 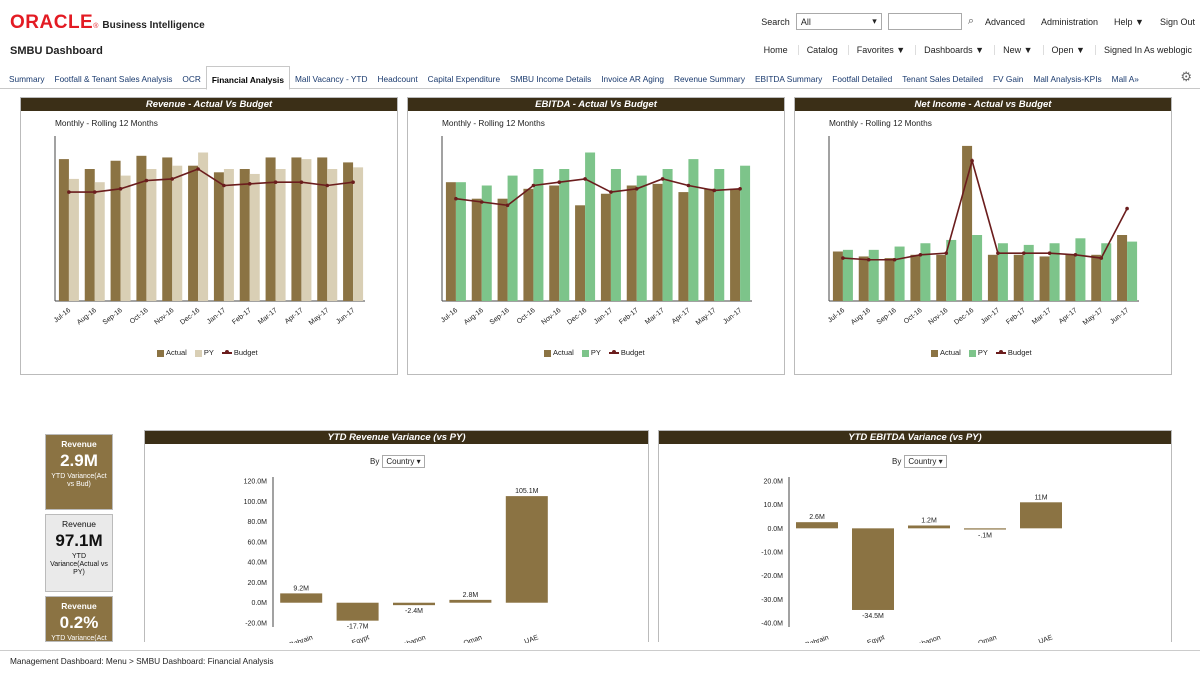 What do you see at coordinates (107, 23) in the screenshot?
I see `oracle-logo: ORACLE ® Business Intelligence` at bounding box center [107, 23].